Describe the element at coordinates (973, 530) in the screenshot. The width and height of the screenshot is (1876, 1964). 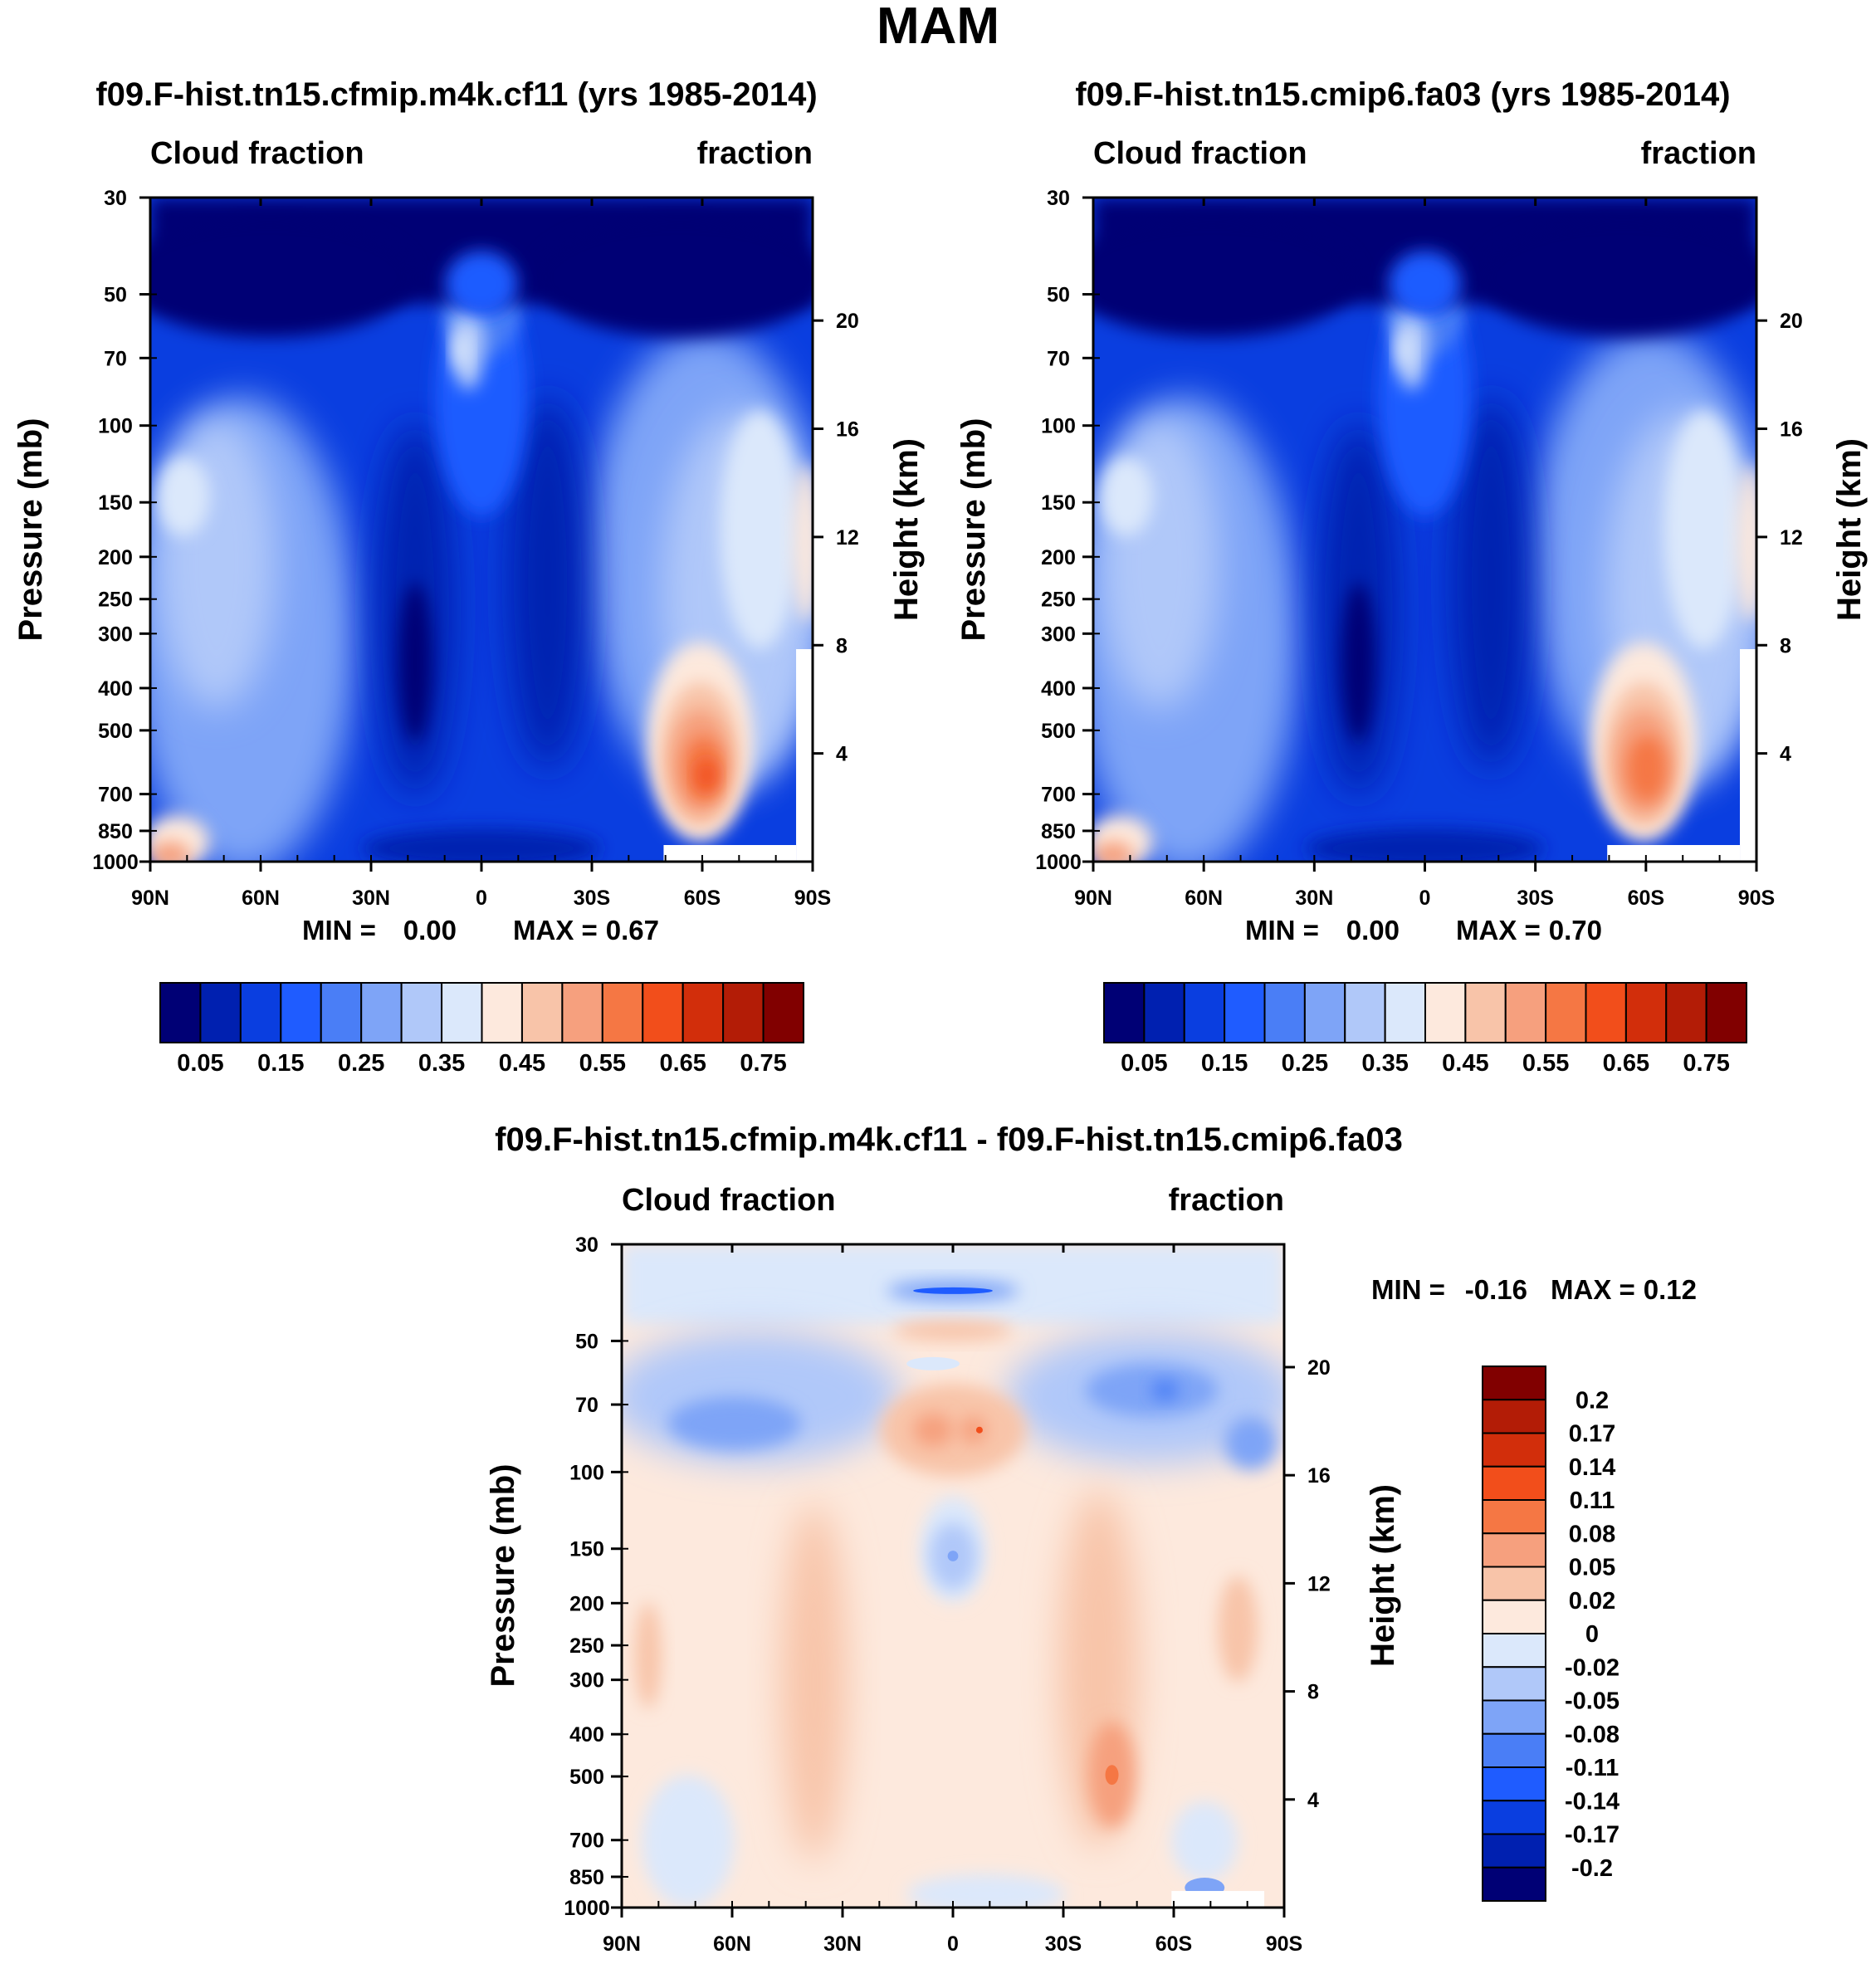
I see `y-axis-label: Pressure (mb)` at that location.